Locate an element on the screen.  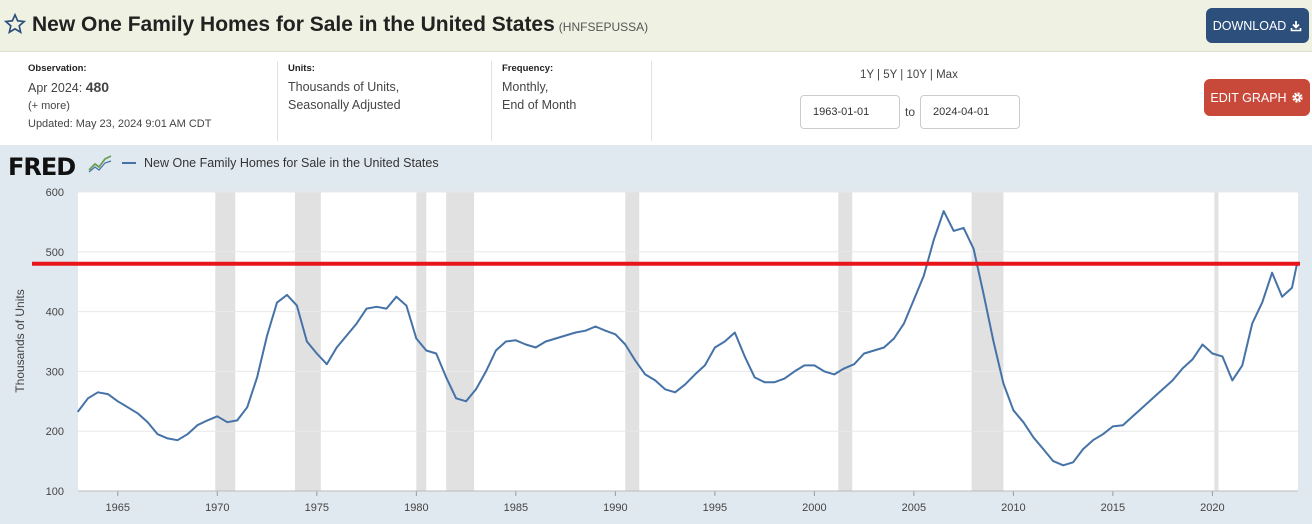
fred-spark-icon is located at coordinates (100, 163).